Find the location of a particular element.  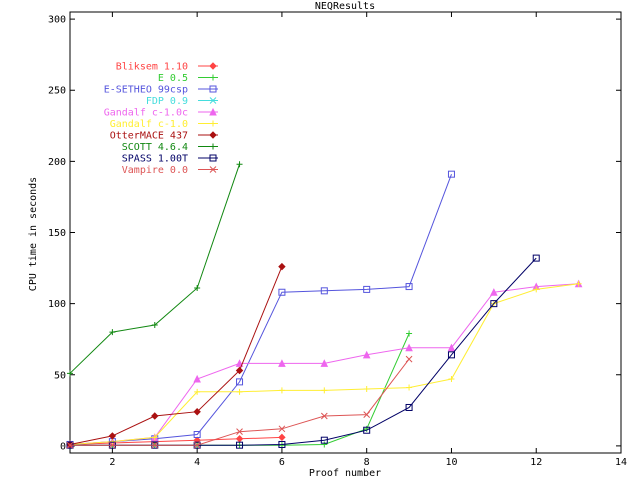

x-tick-label: 10 is located at coordinates (451, 462).